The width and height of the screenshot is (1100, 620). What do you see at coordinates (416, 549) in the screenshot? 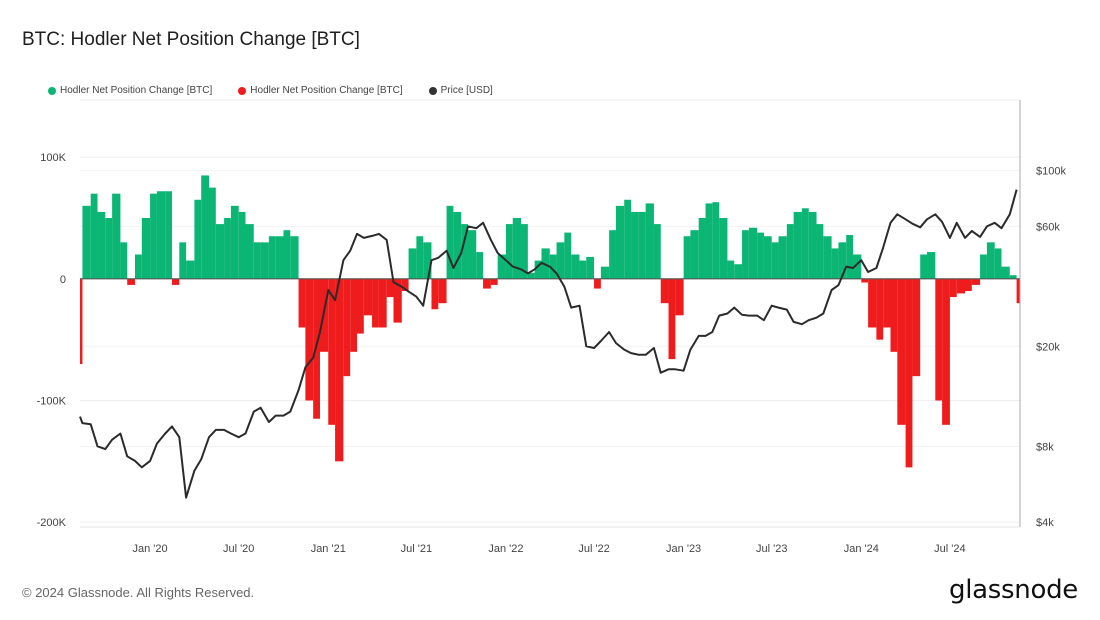
I see `x-tick-label: Jul '21` at bounding box center [416, 549].